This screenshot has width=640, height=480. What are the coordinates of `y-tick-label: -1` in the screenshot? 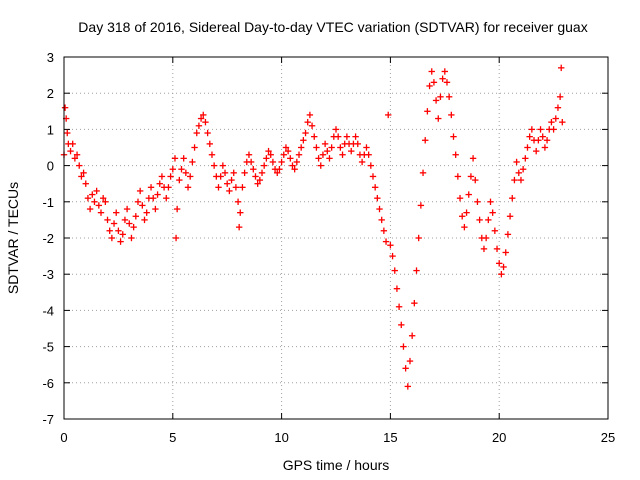 It's located at (48, 202).